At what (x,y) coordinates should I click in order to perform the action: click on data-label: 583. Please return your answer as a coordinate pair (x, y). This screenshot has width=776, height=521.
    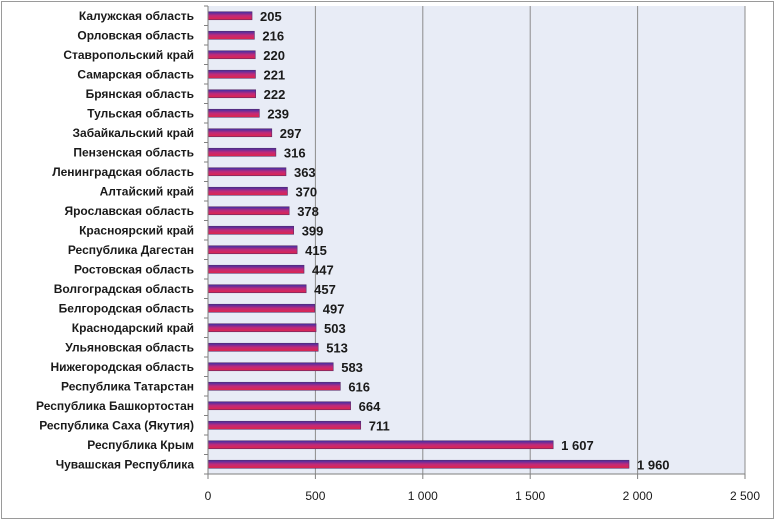
    Looking at the image, I should click on (352, 367).